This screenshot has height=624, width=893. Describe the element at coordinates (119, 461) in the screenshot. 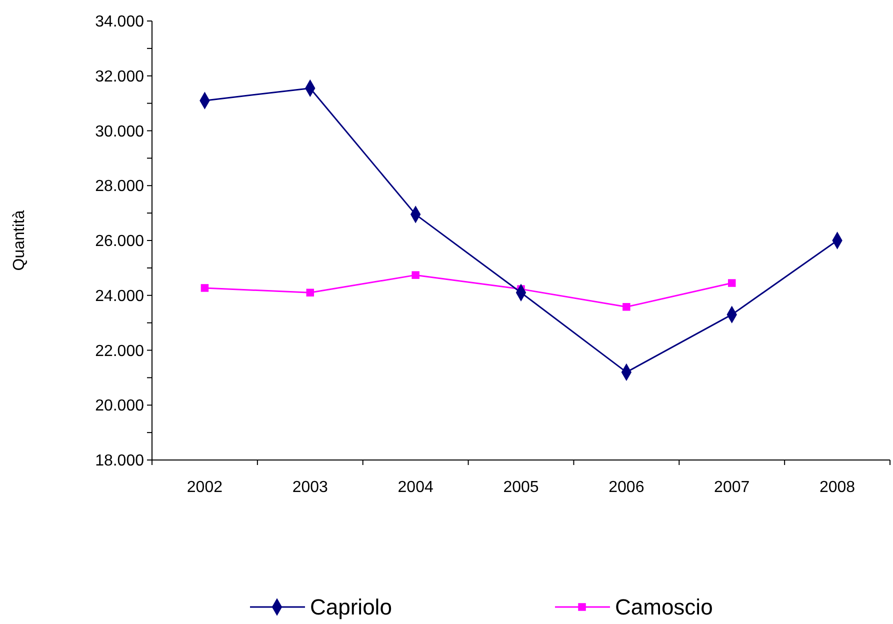

I see `y-tick-label: 18.000` at that location.